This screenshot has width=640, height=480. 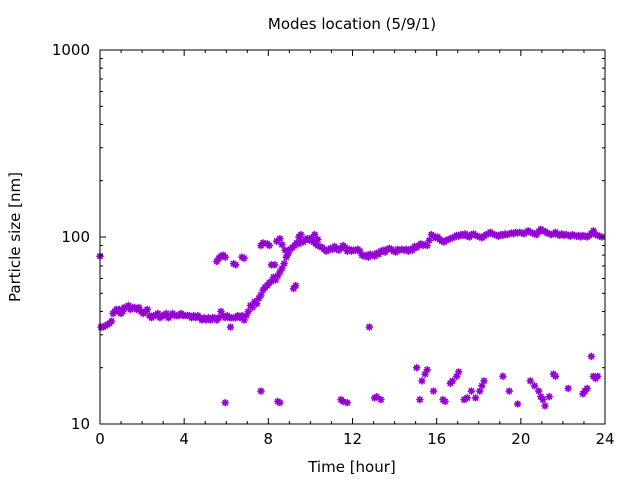 What do you see at coordinates (269, 439) in the screenshot?
I see `x-tick-label: 8` at bounding box center [269, 439].